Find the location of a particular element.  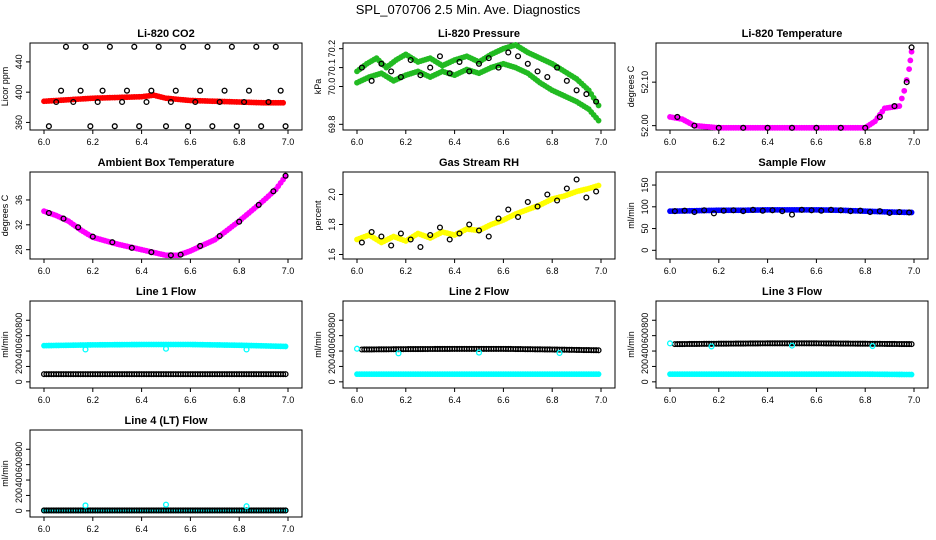

x-tick-label: 6.8 is located at coordinates (552, 271).